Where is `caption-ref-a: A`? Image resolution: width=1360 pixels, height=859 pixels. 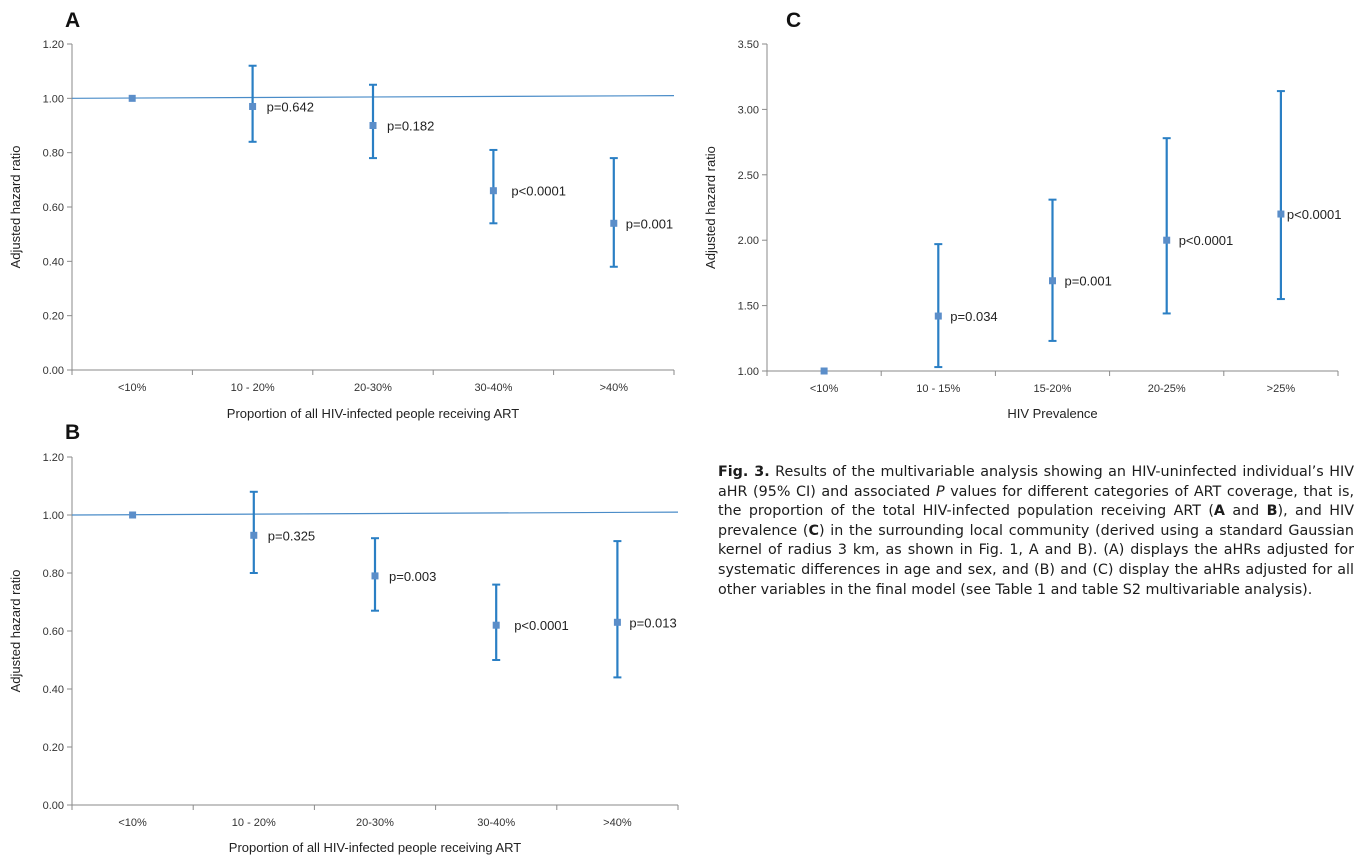 caption-ref-a: A is located at coordinates (1219, 511).